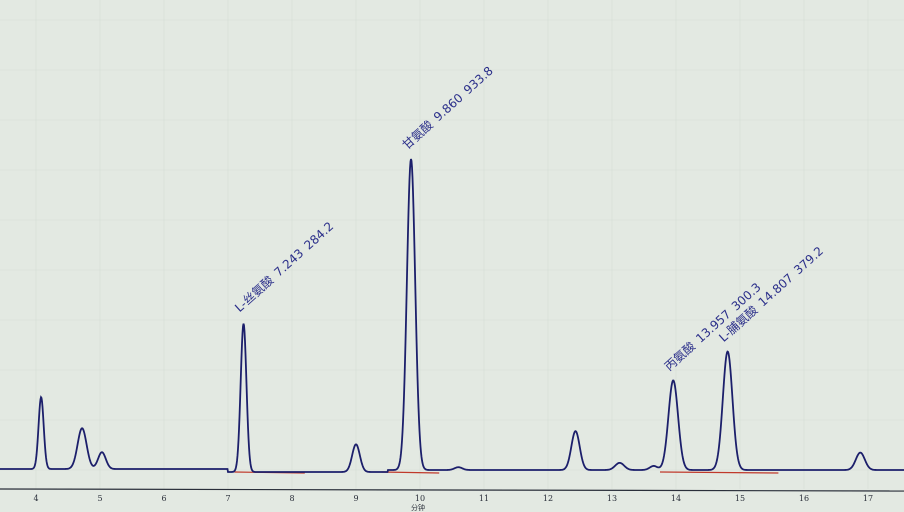 This screenshot has width=904, height=512. What do you see at coordinates (868, 498) in the screenshot?
I see `x-tick-label: 17` at bounding box center [868, 498].